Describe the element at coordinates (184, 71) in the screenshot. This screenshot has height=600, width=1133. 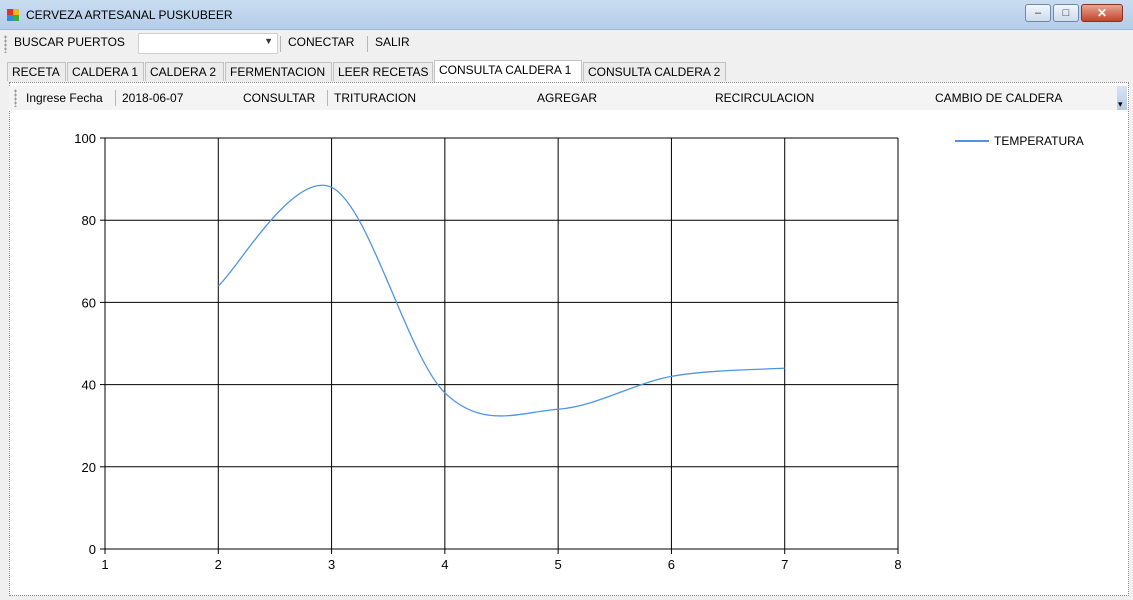
I see `tab-caldera-2: CALDERA 2` at that location.